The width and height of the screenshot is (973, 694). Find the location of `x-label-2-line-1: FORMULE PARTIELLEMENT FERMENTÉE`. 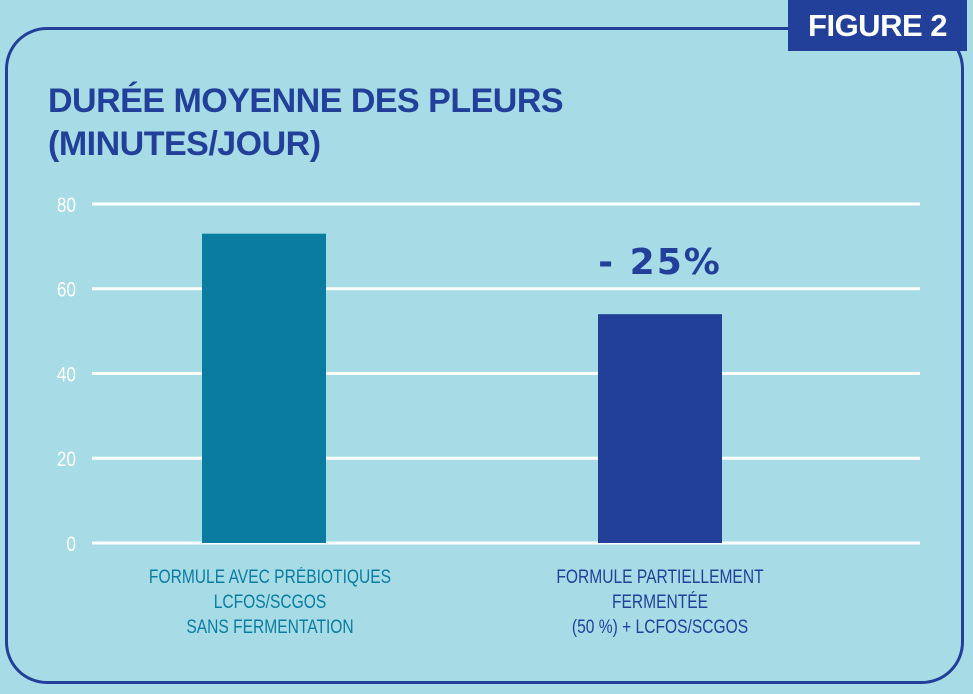

x-label-2-line-1: FORMULE PARTIELLEMENT FERMENTÉE is located at coordinates (660, 590).